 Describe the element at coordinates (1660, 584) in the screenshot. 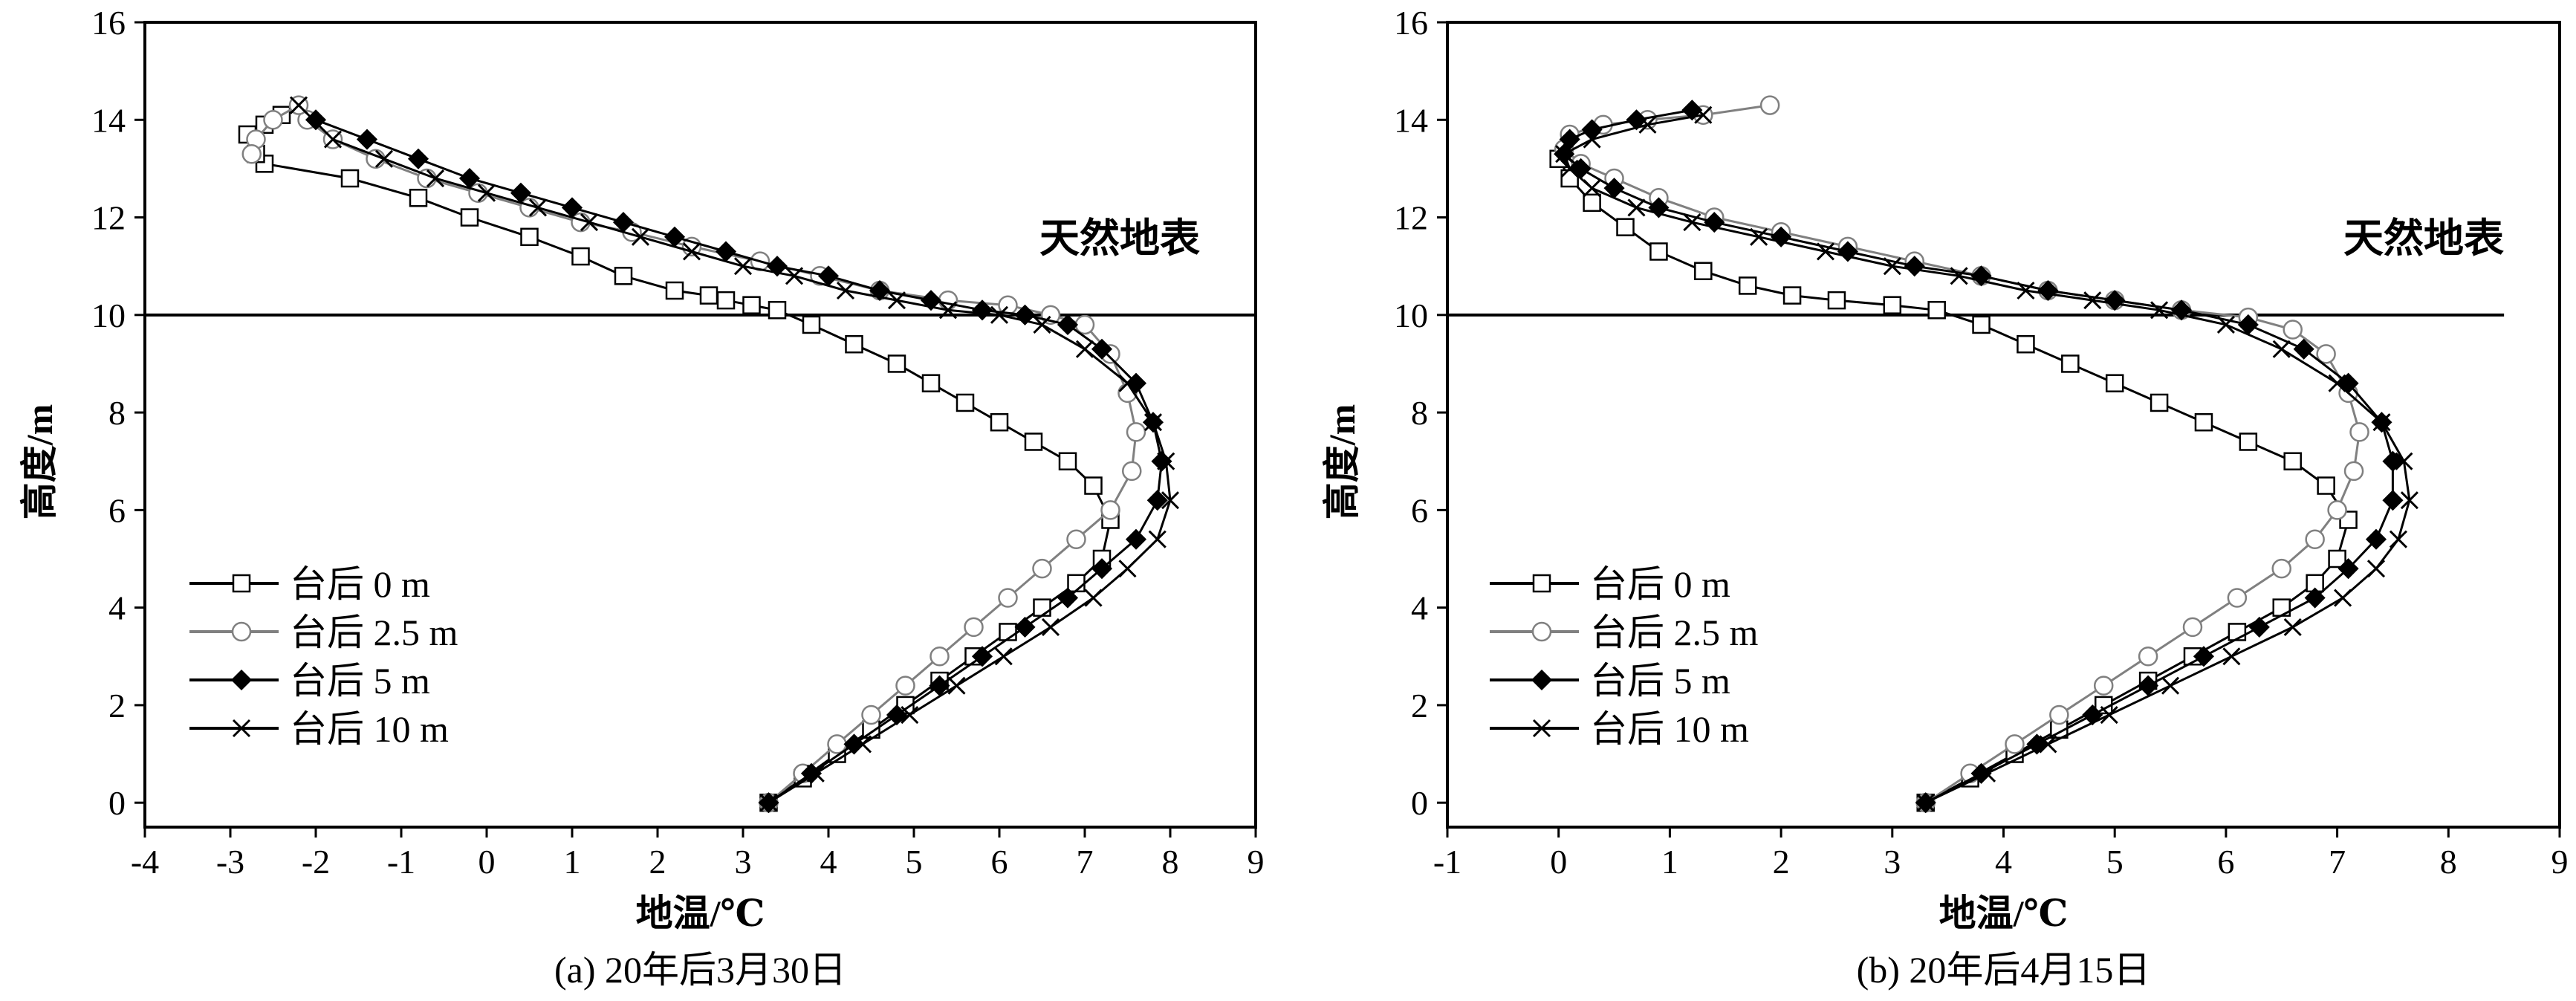

I see `legend-label: 台后 0 m` at that location.